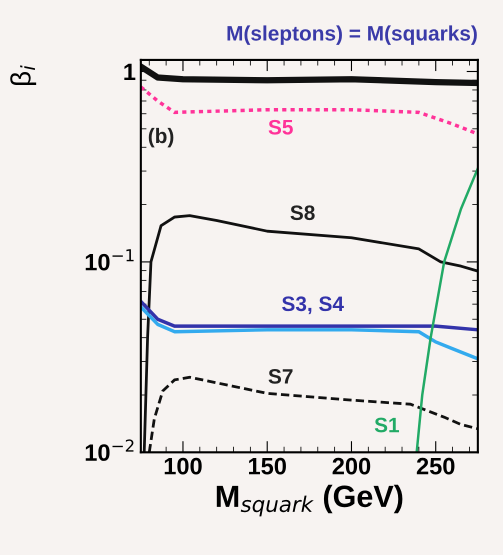 This screenshot has height=555, width=503. I want to click on annotation: S8, so click(302, 212).